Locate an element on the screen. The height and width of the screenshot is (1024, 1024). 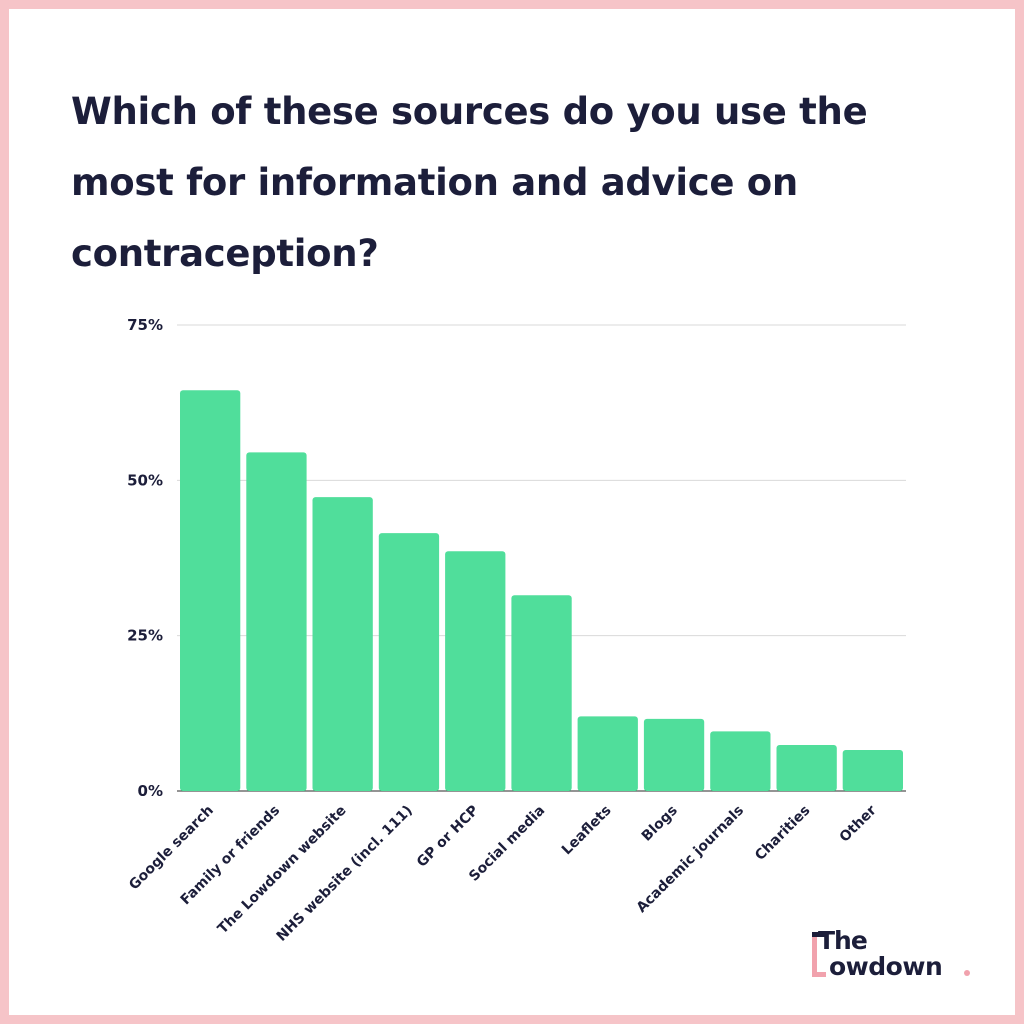
x-category-label: GP or HCP is located at coordinates (448, 837).